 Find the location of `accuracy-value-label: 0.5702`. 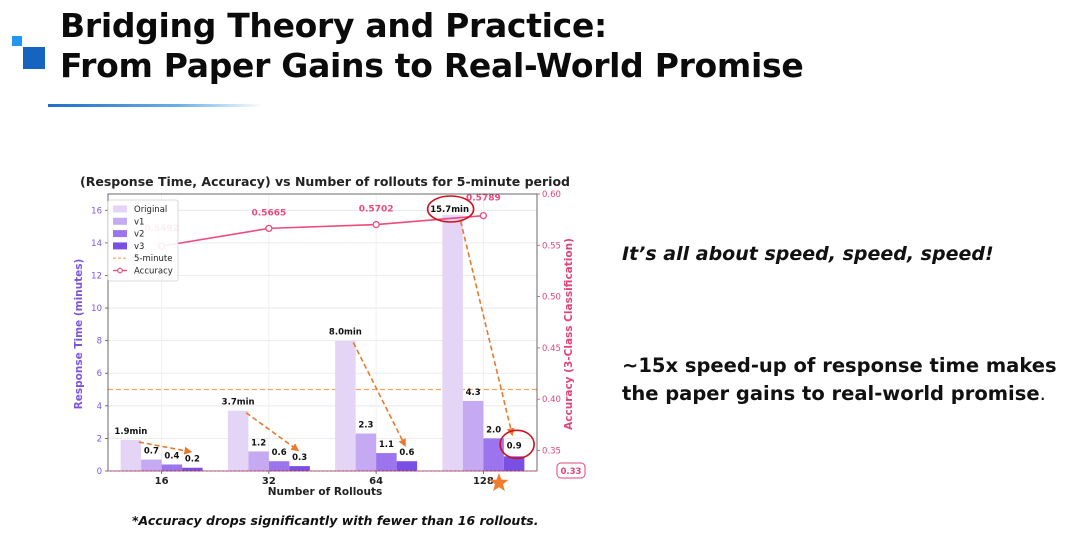

accuracy-value-label: 0.5702 is located at coordinates (376, 210).